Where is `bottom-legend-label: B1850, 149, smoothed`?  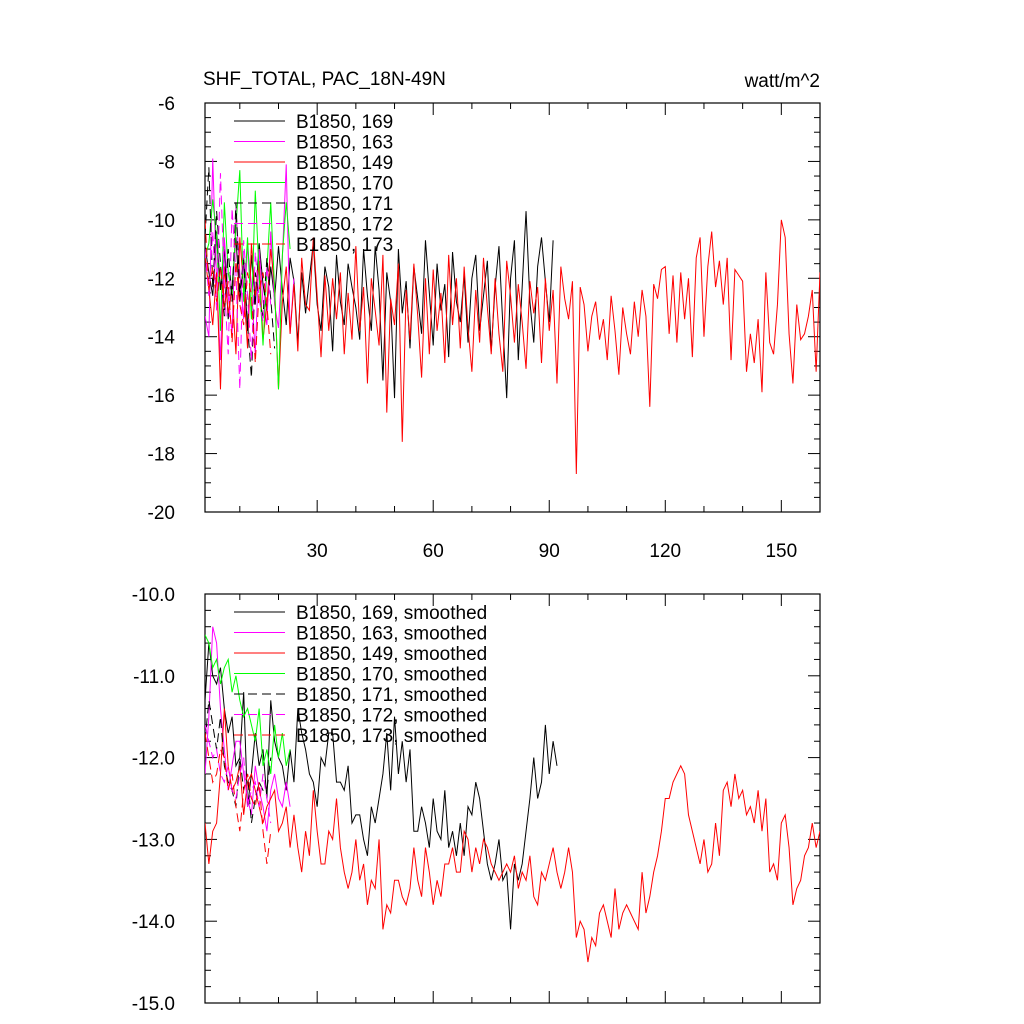
bottom-legend-label: B1850, 149, smoothed is located at coordinates (391, 654).